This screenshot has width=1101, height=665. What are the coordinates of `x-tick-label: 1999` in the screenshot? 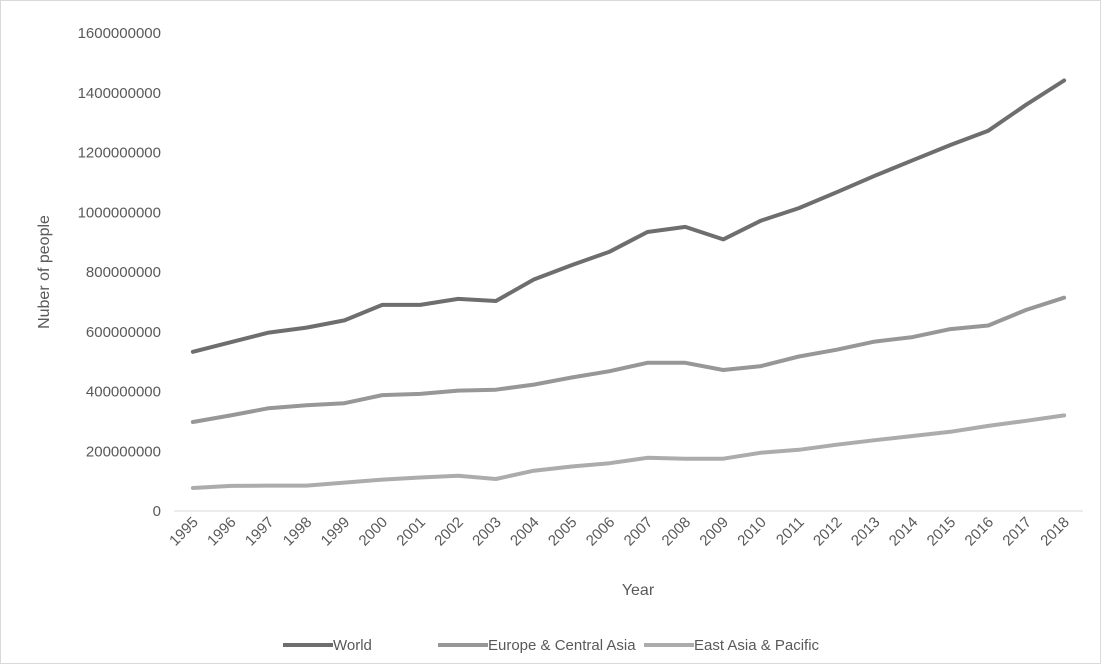 It's located at (336, 532).